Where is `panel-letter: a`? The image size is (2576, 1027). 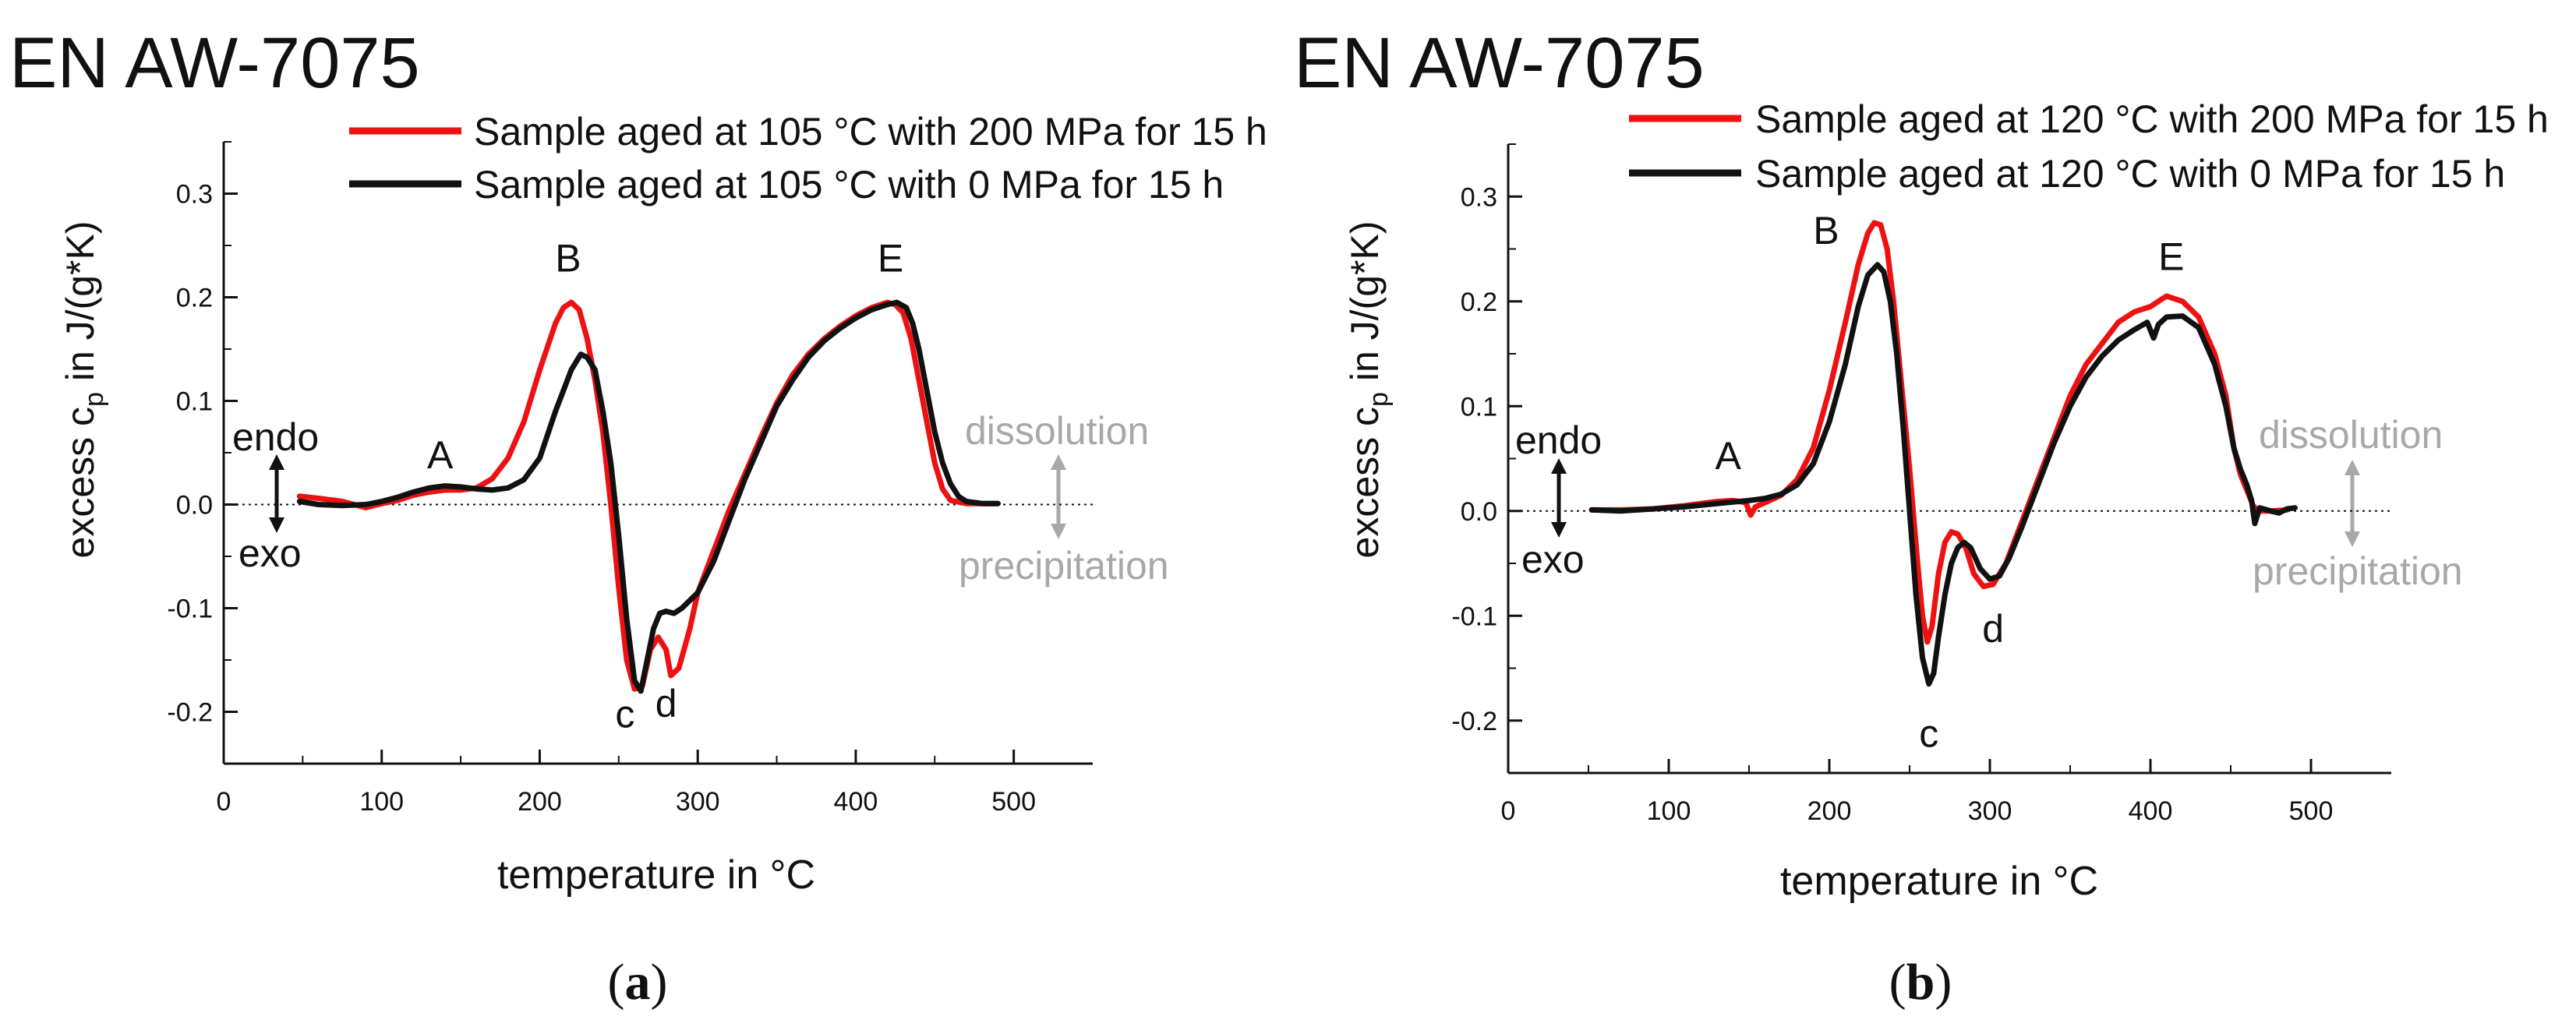 panel-letter: a is located at coordinates (638, 983).